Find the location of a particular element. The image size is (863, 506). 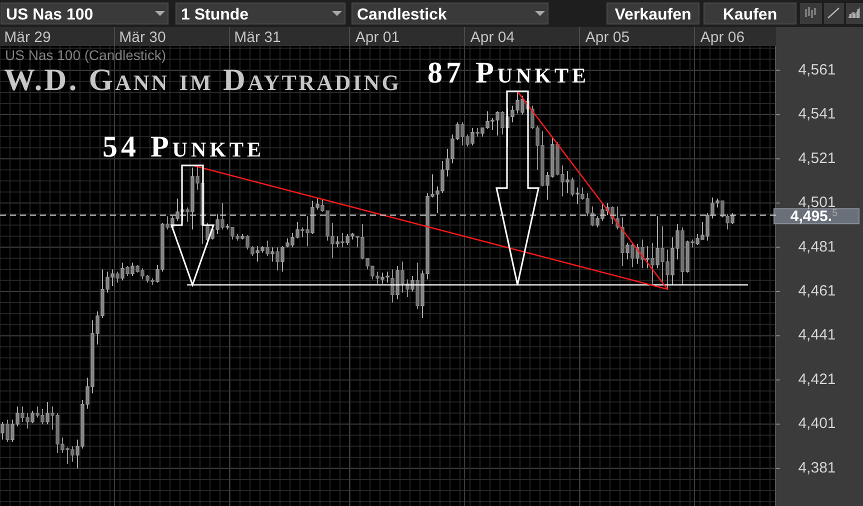

annotation: 54 Punkte is located at coordinates (183, 147).